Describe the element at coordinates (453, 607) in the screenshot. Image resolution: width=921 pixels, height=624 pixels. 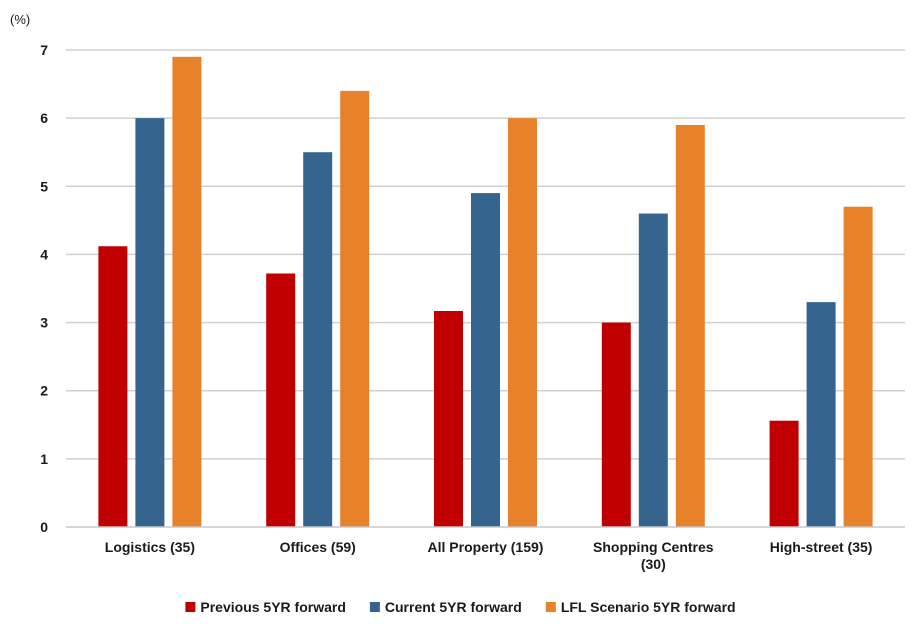
I see `legend-label: Current 5YR forward` at that location.